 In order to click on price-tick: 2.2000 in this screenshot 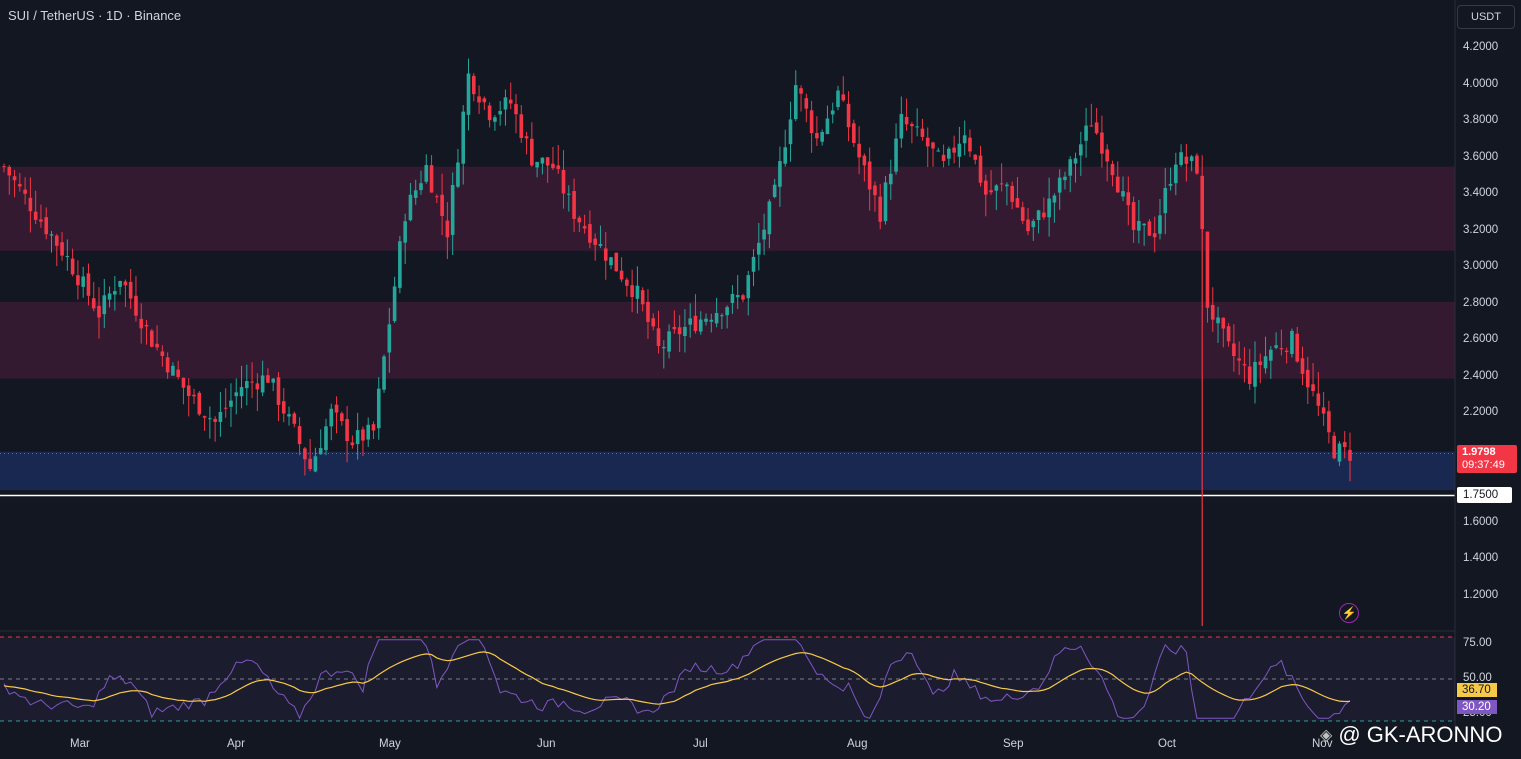, I will do `click(1481, 412)`.